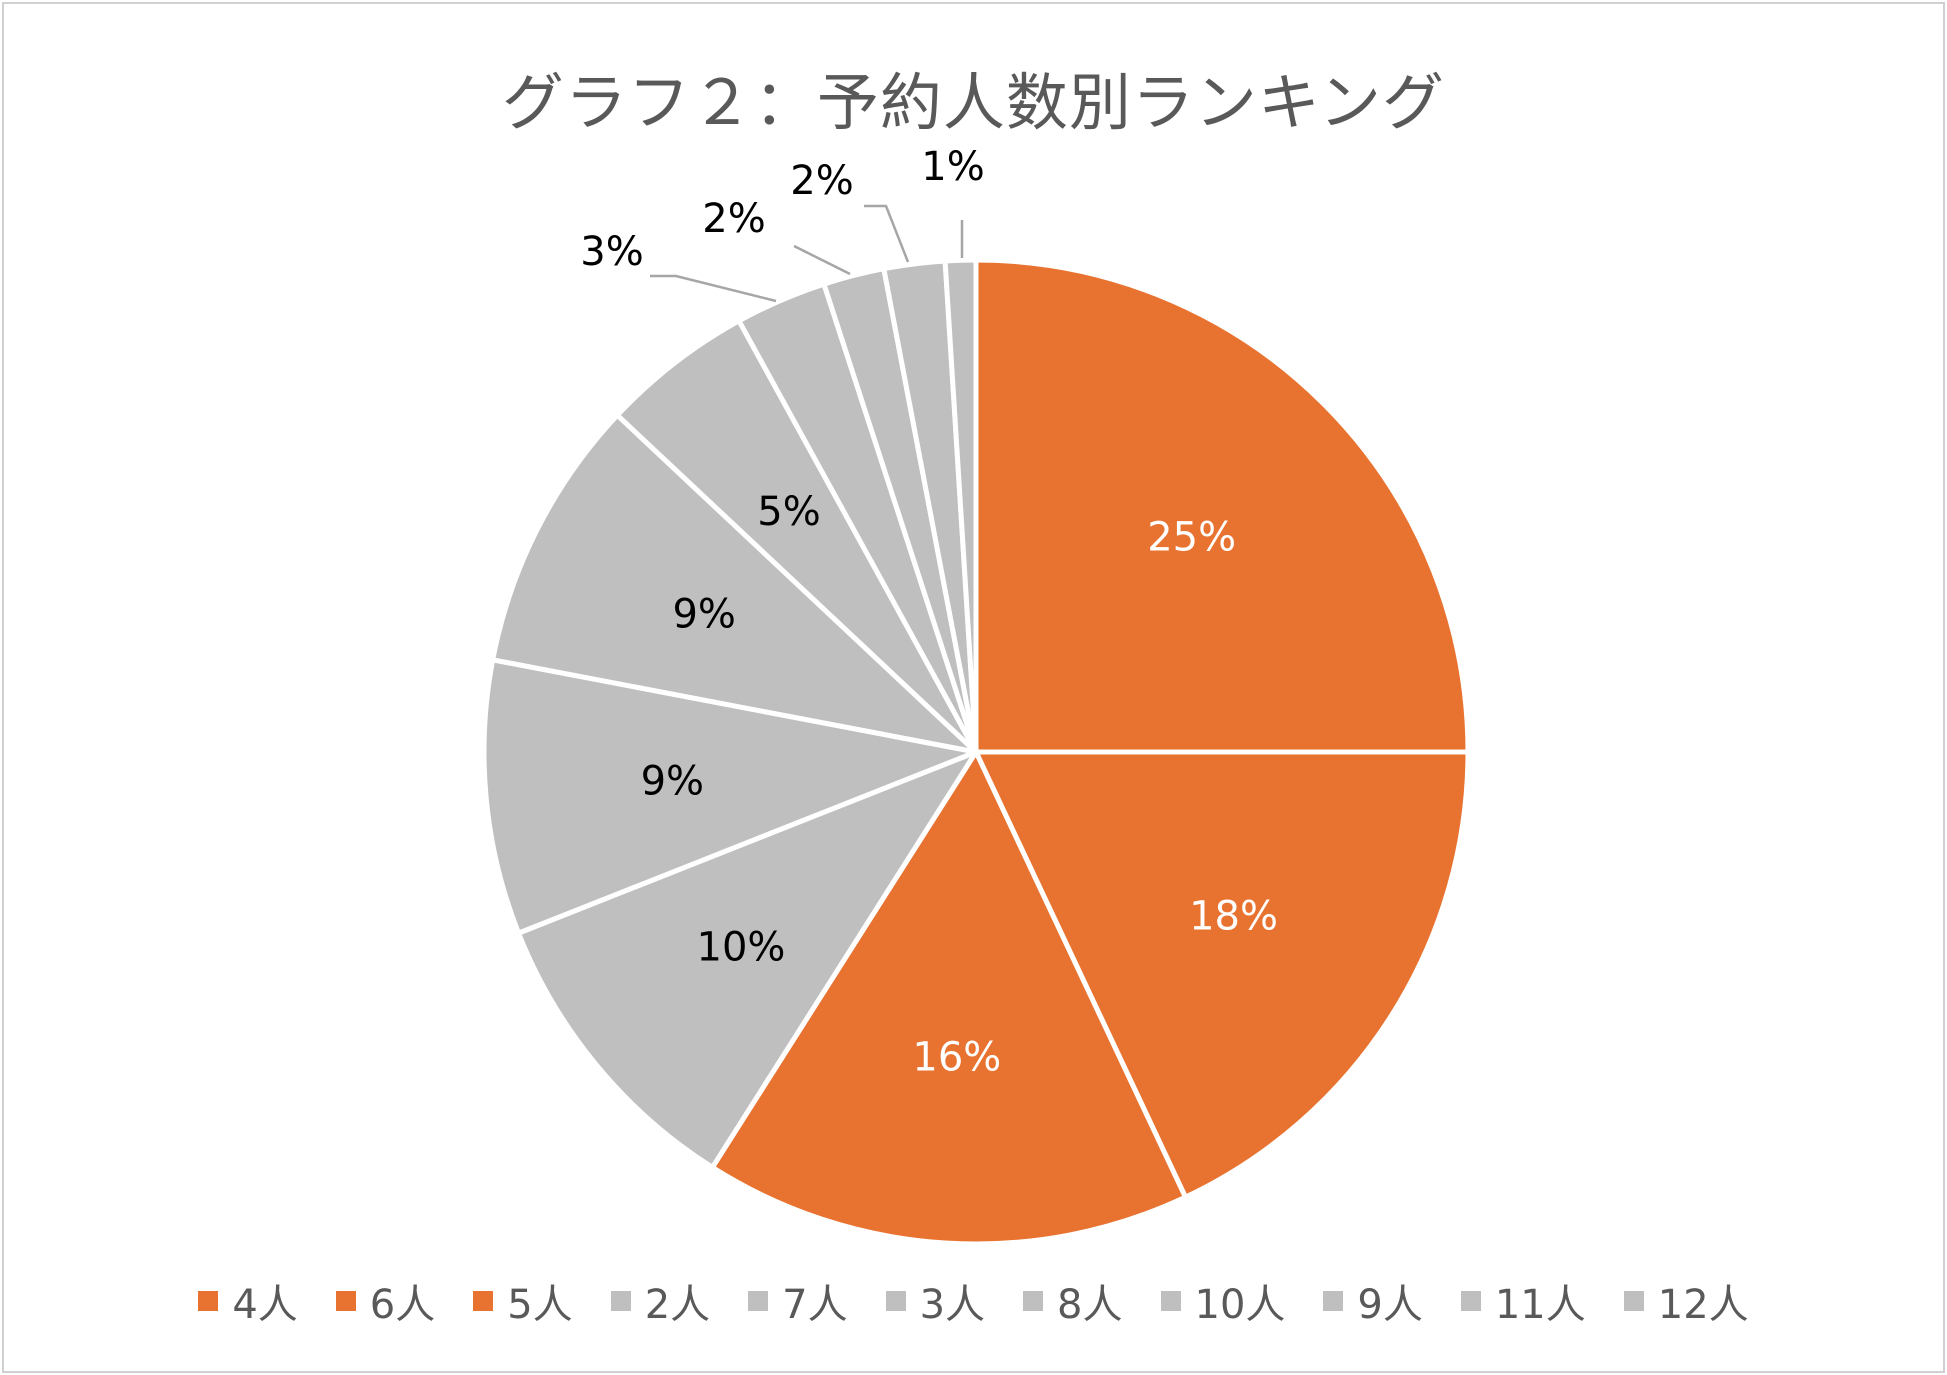 The image size is (1947, 1375). Describe the element at coordinates (796, 536) in the screenshot. I see `pie-slice-8人` at that location.